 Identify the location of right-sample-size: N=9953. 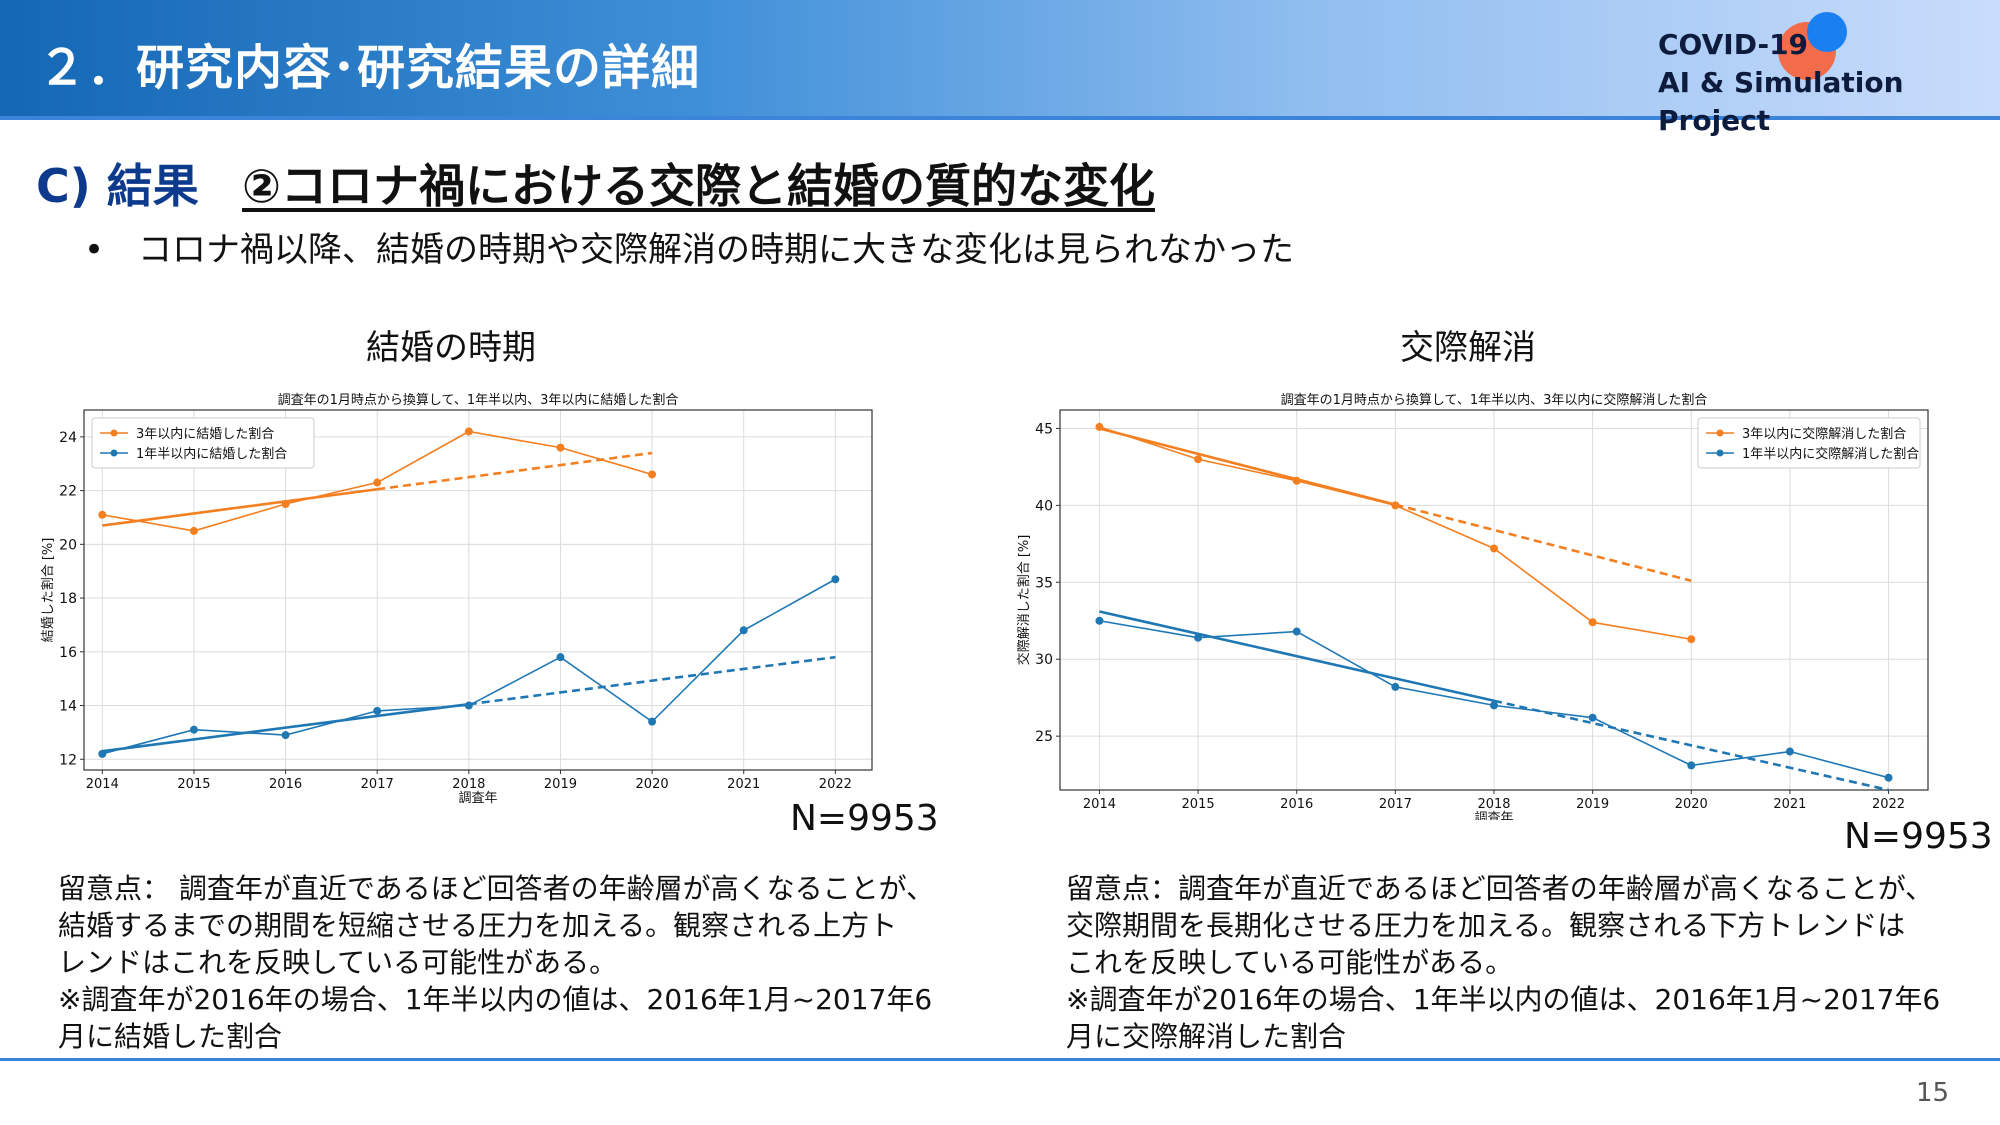
(1918, 836).